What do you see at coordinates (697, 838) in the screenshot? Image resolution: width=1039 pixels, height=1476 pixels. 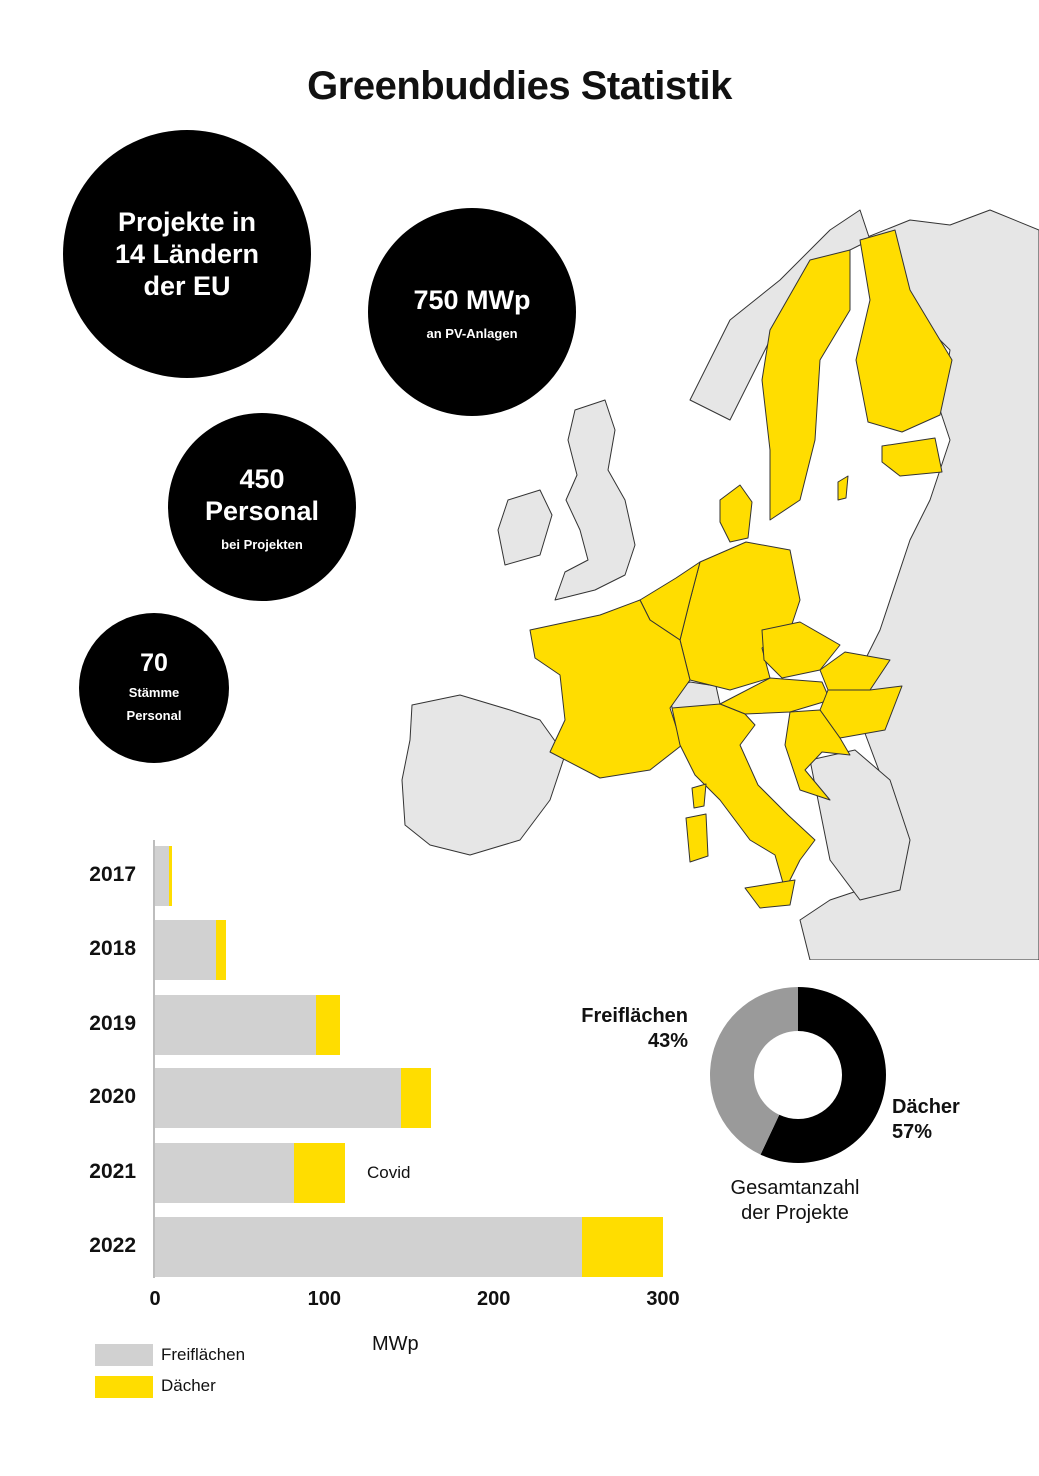 I see `map-country-sardinia` at bounding box center [697, 838].